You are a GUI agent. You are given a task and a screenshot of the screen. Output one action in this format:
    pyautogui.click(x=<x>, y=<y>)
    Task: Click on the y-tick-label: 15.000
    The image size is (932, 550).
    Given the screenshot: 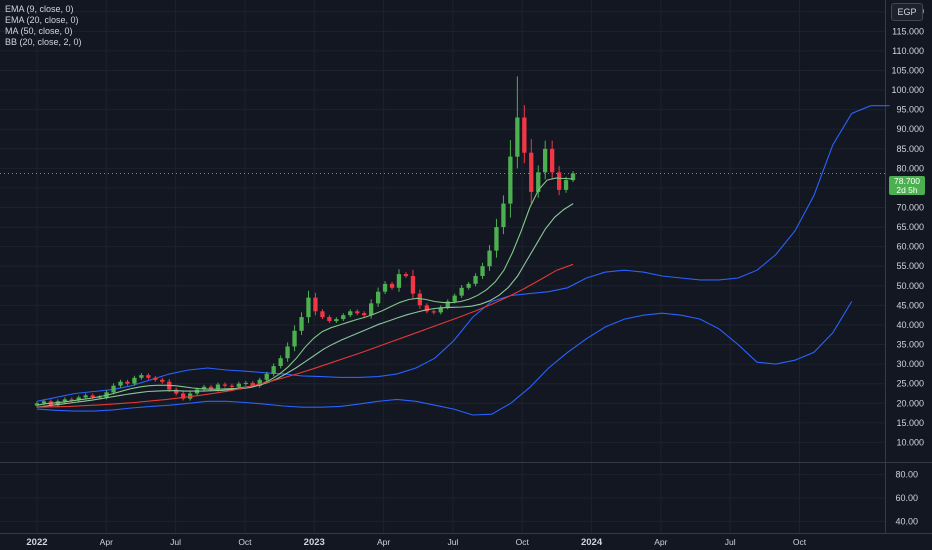 What is the action you would take?
    pyautogui.click(x=910, y=423)
    